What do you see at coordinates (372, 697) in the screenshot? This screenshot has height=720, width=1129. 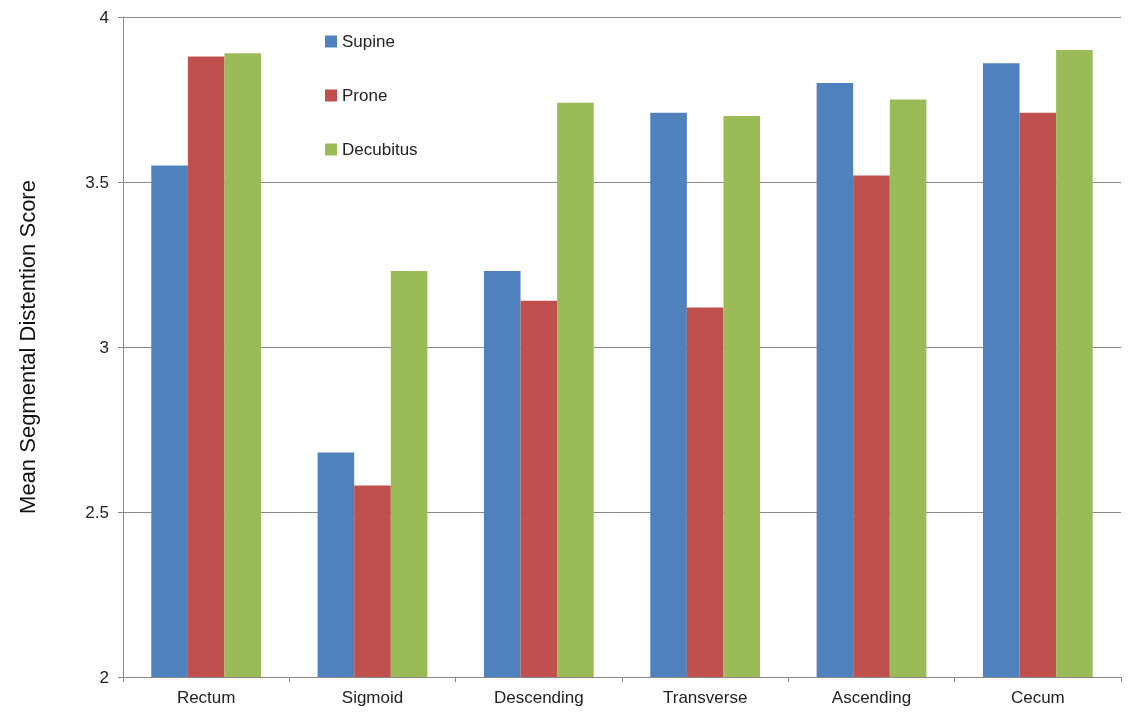 I see `x-tick-label: Sigmoid` at bounding box center [372, 697].